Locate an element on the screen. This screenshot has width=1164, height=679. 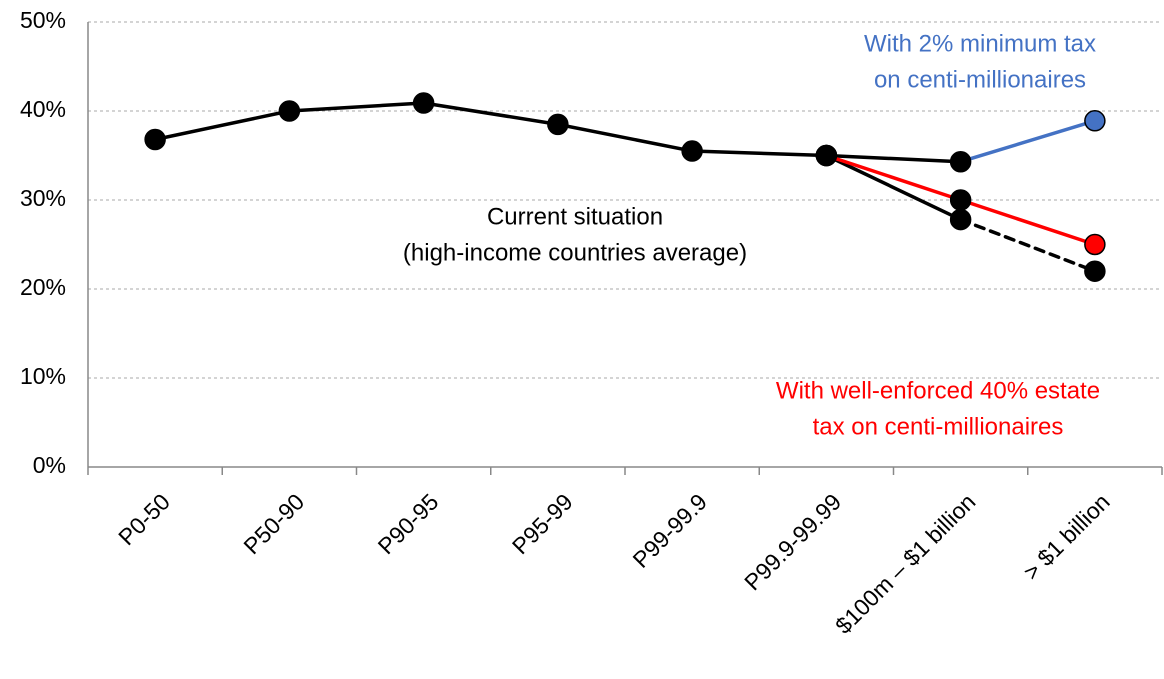
y-tick-label: 40% is located at coordinates (43, 109).